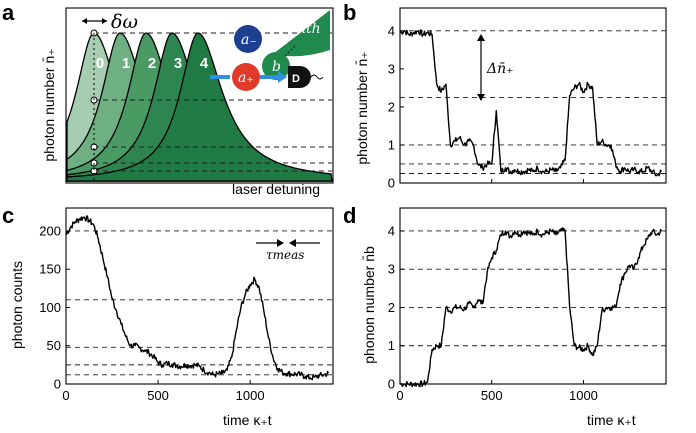 The width and height of the screenshot is (696, 433). I want to click on y-tick-label: 150, so click(50, 269).